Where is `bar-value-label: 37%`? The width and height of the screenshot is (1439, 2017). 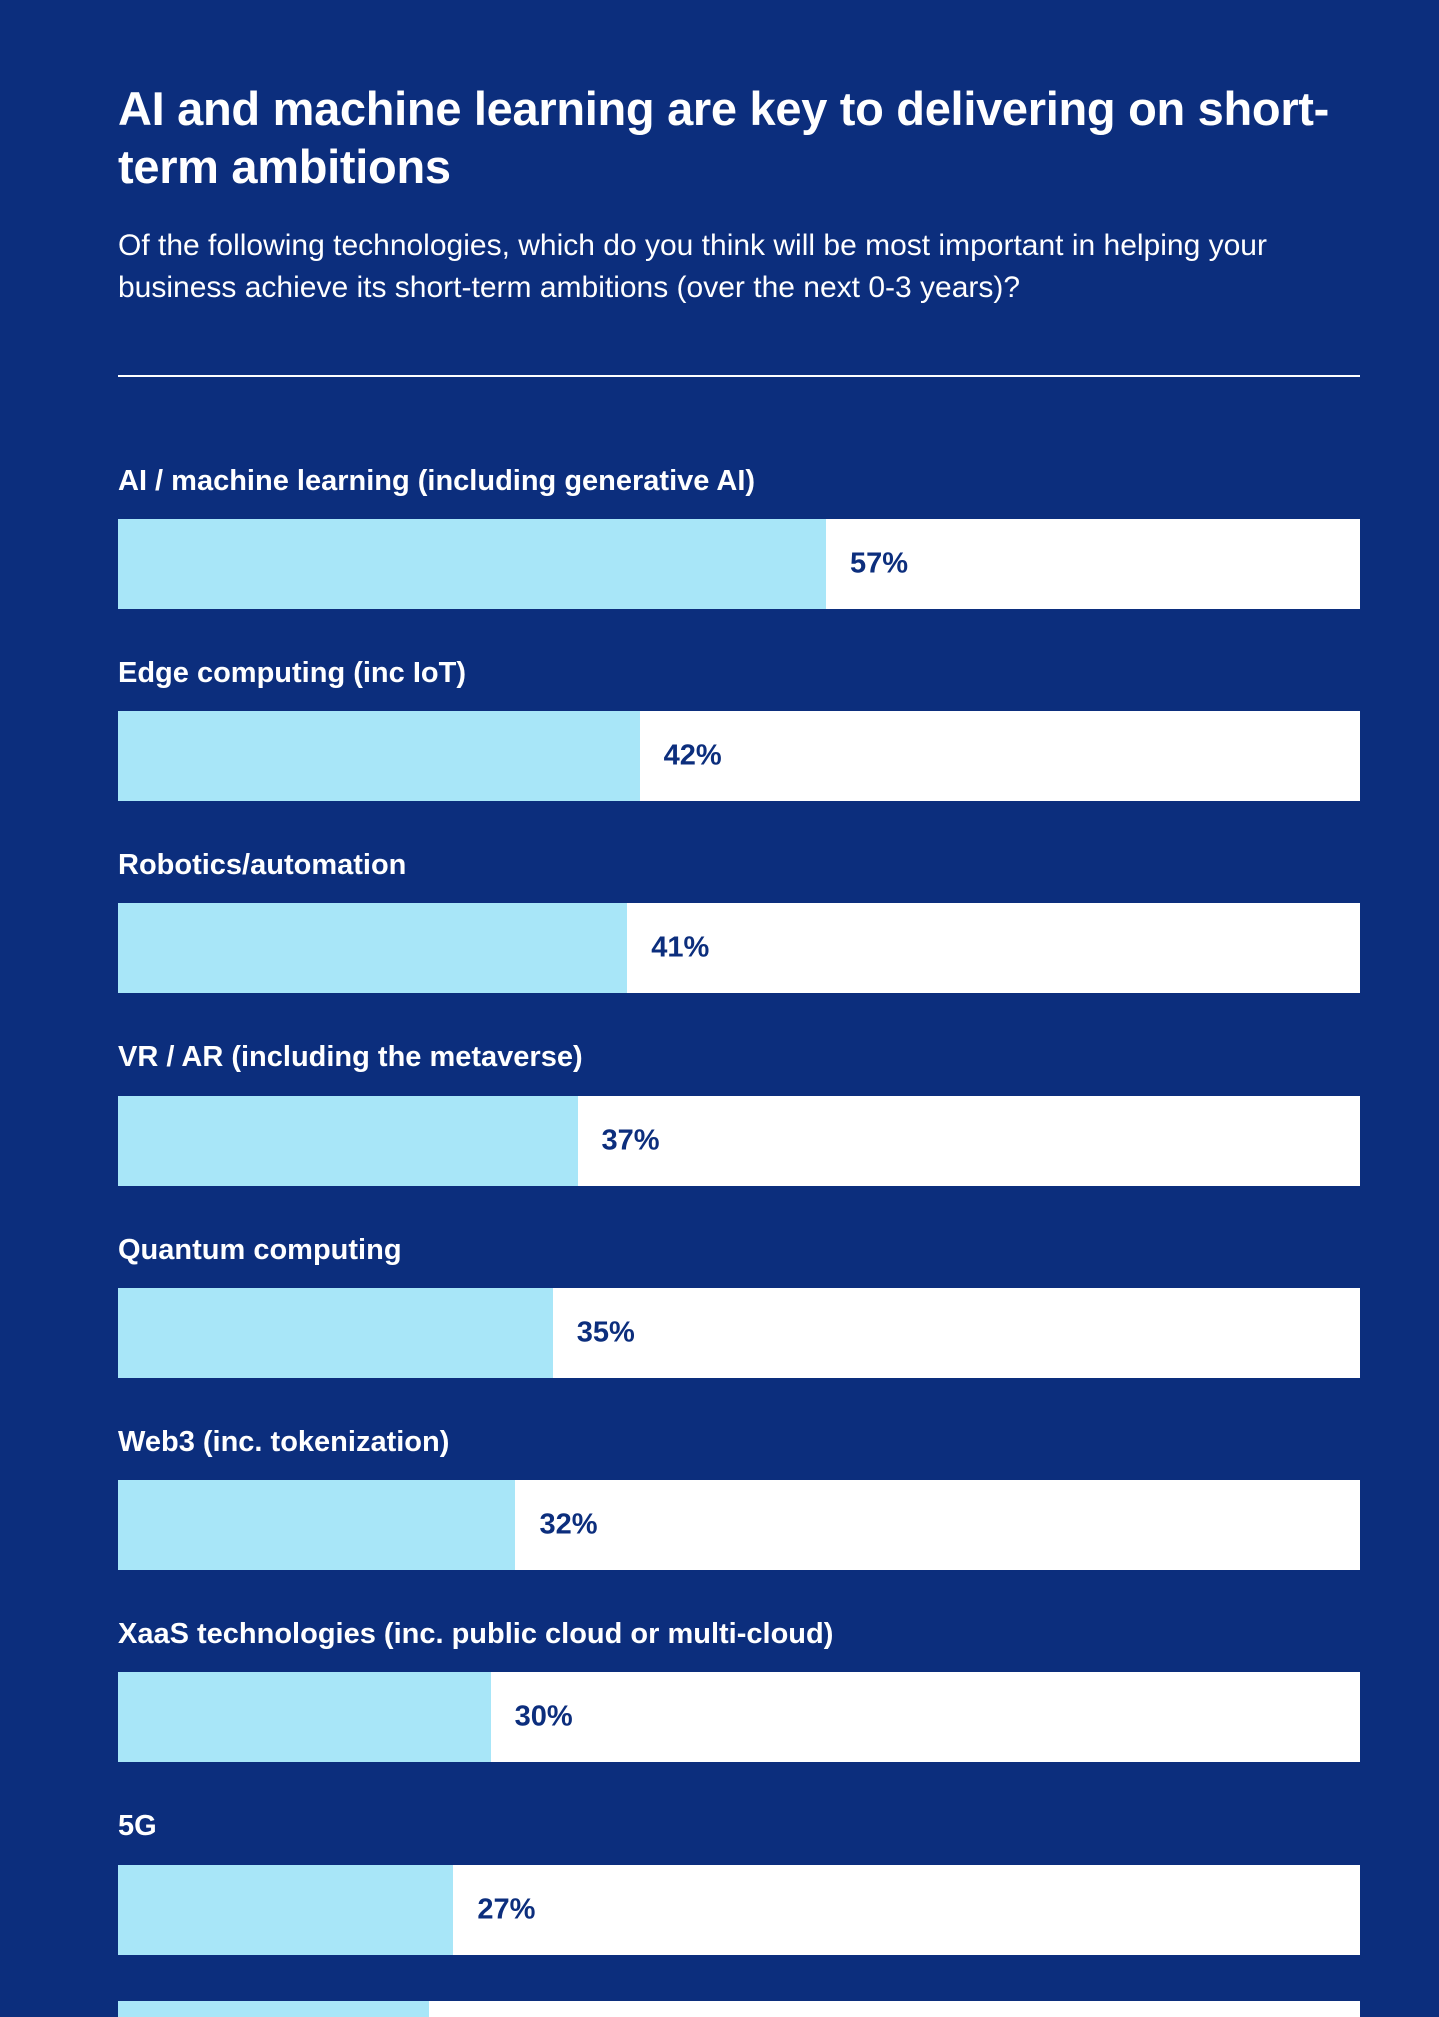 bar-value-label: 37% is located at coordinates (630, 1140).